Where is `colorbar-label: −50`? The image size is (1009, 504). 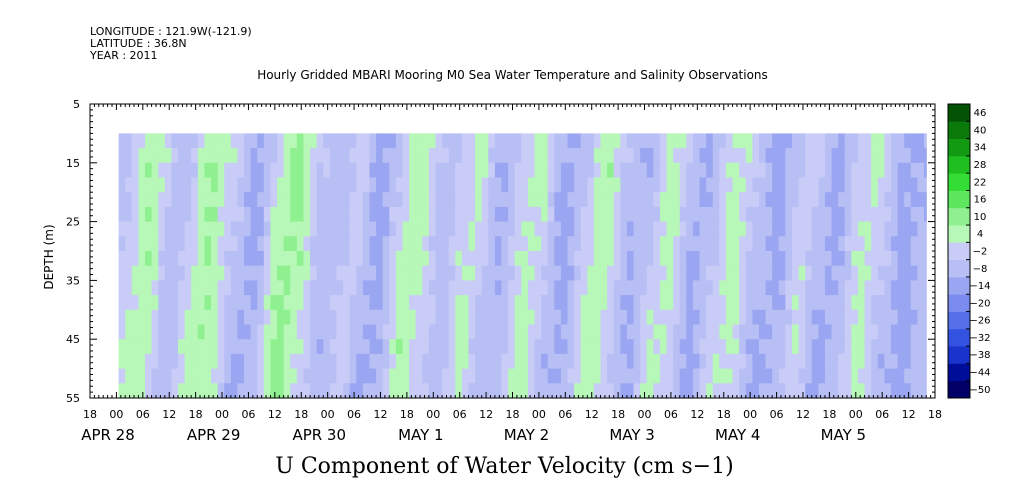 colorbar-label: −50 is located at coordinates (979, 390).